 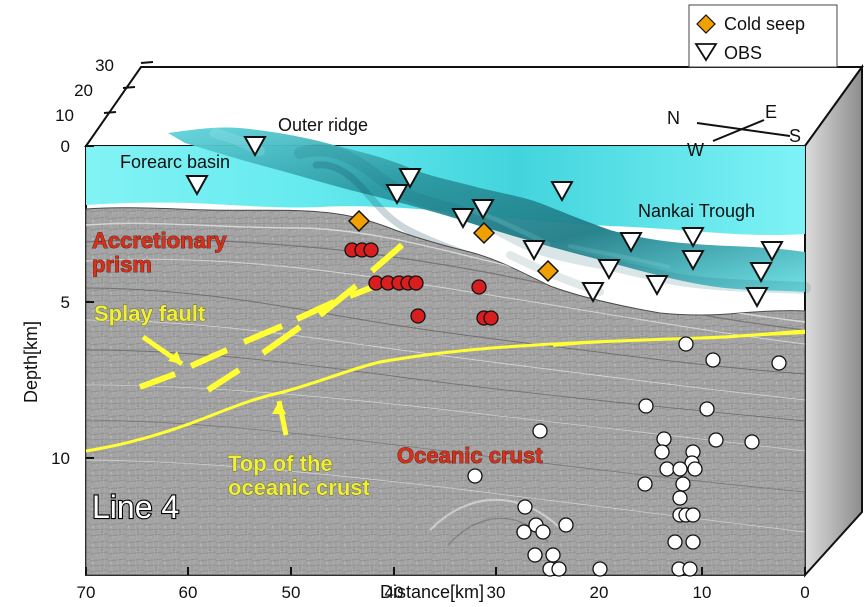 What do you see at coordinates (706, 24) in the screenshot?
I see `legend-cold-seep-icon` at bounding box center [706, 24].